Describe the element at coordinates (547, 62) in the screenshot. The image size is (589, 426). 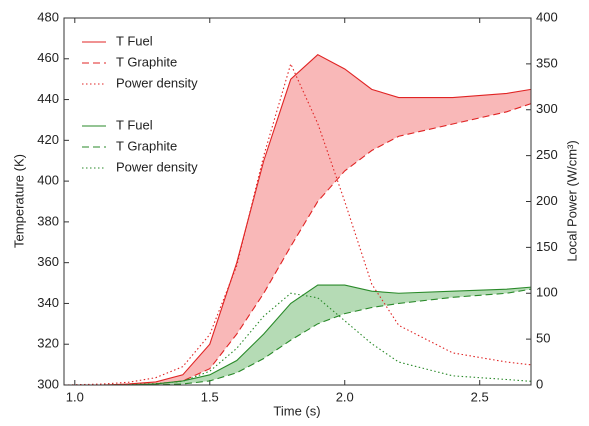
I see `y2-tick-label: 350` at that location.